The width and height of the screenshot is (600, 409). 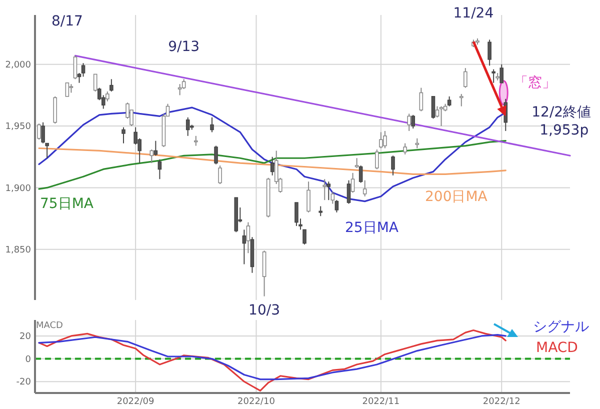 What do you see at coordinates (67, 204) in the screenshot?
I see `series-label: 75日MA` at bounding box center [67, 204].